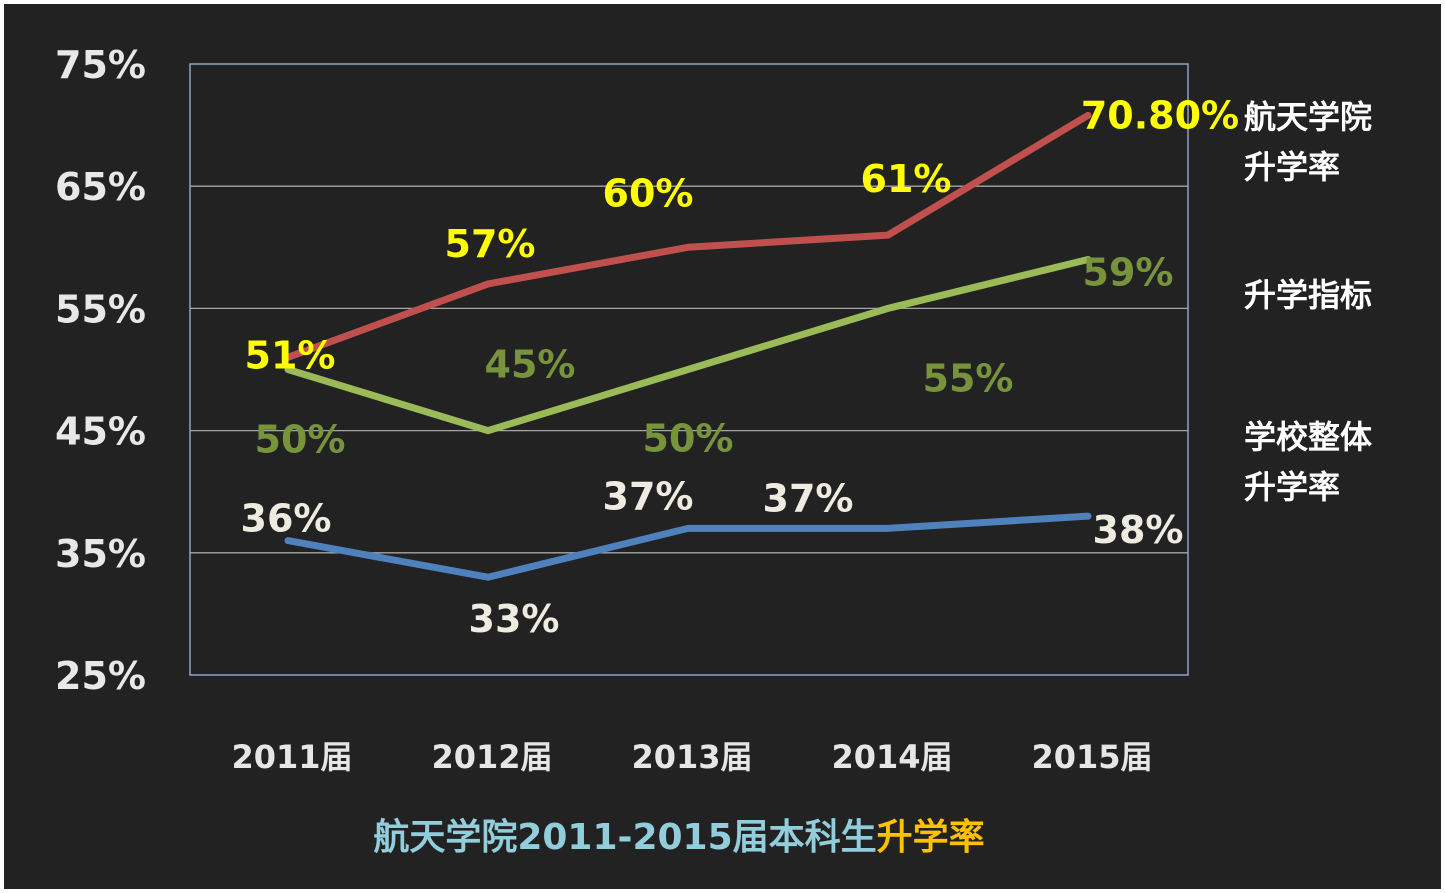 The image size is (1445, 893). I want to click on legend-entry-target: 升学指标, so click(1308, 295).